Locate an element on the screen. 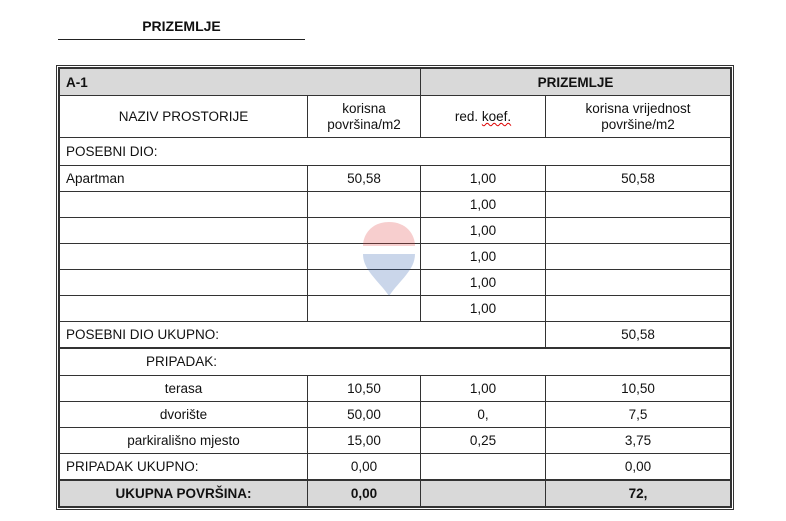 Image resolution: width=786 pixels, height=521 pixels. floor-label: PRIZEMLJE is located at coordinates (575, 82).